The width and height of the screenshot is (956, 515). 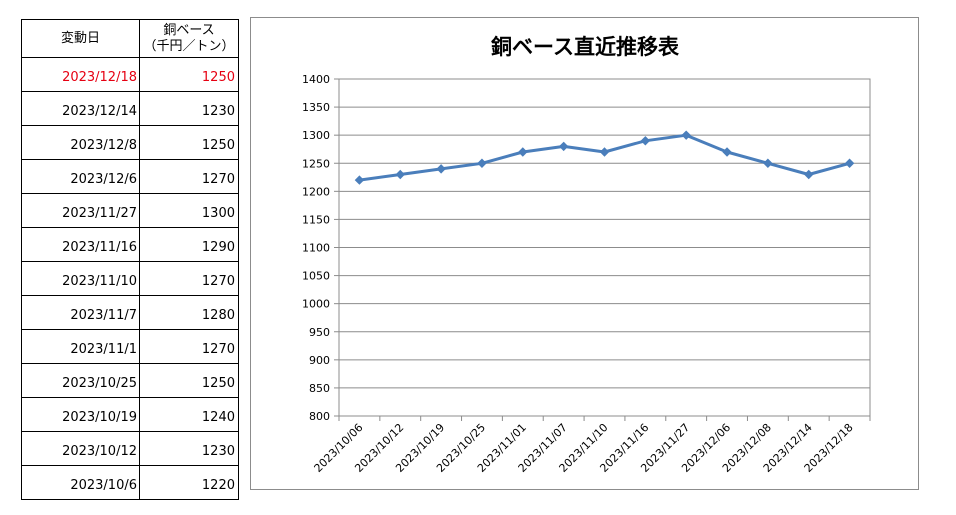 What do you see at coordinates (316, 135) in the screenshot?
I see `y-tick-label: 1300` at bounding box center [316, 135].